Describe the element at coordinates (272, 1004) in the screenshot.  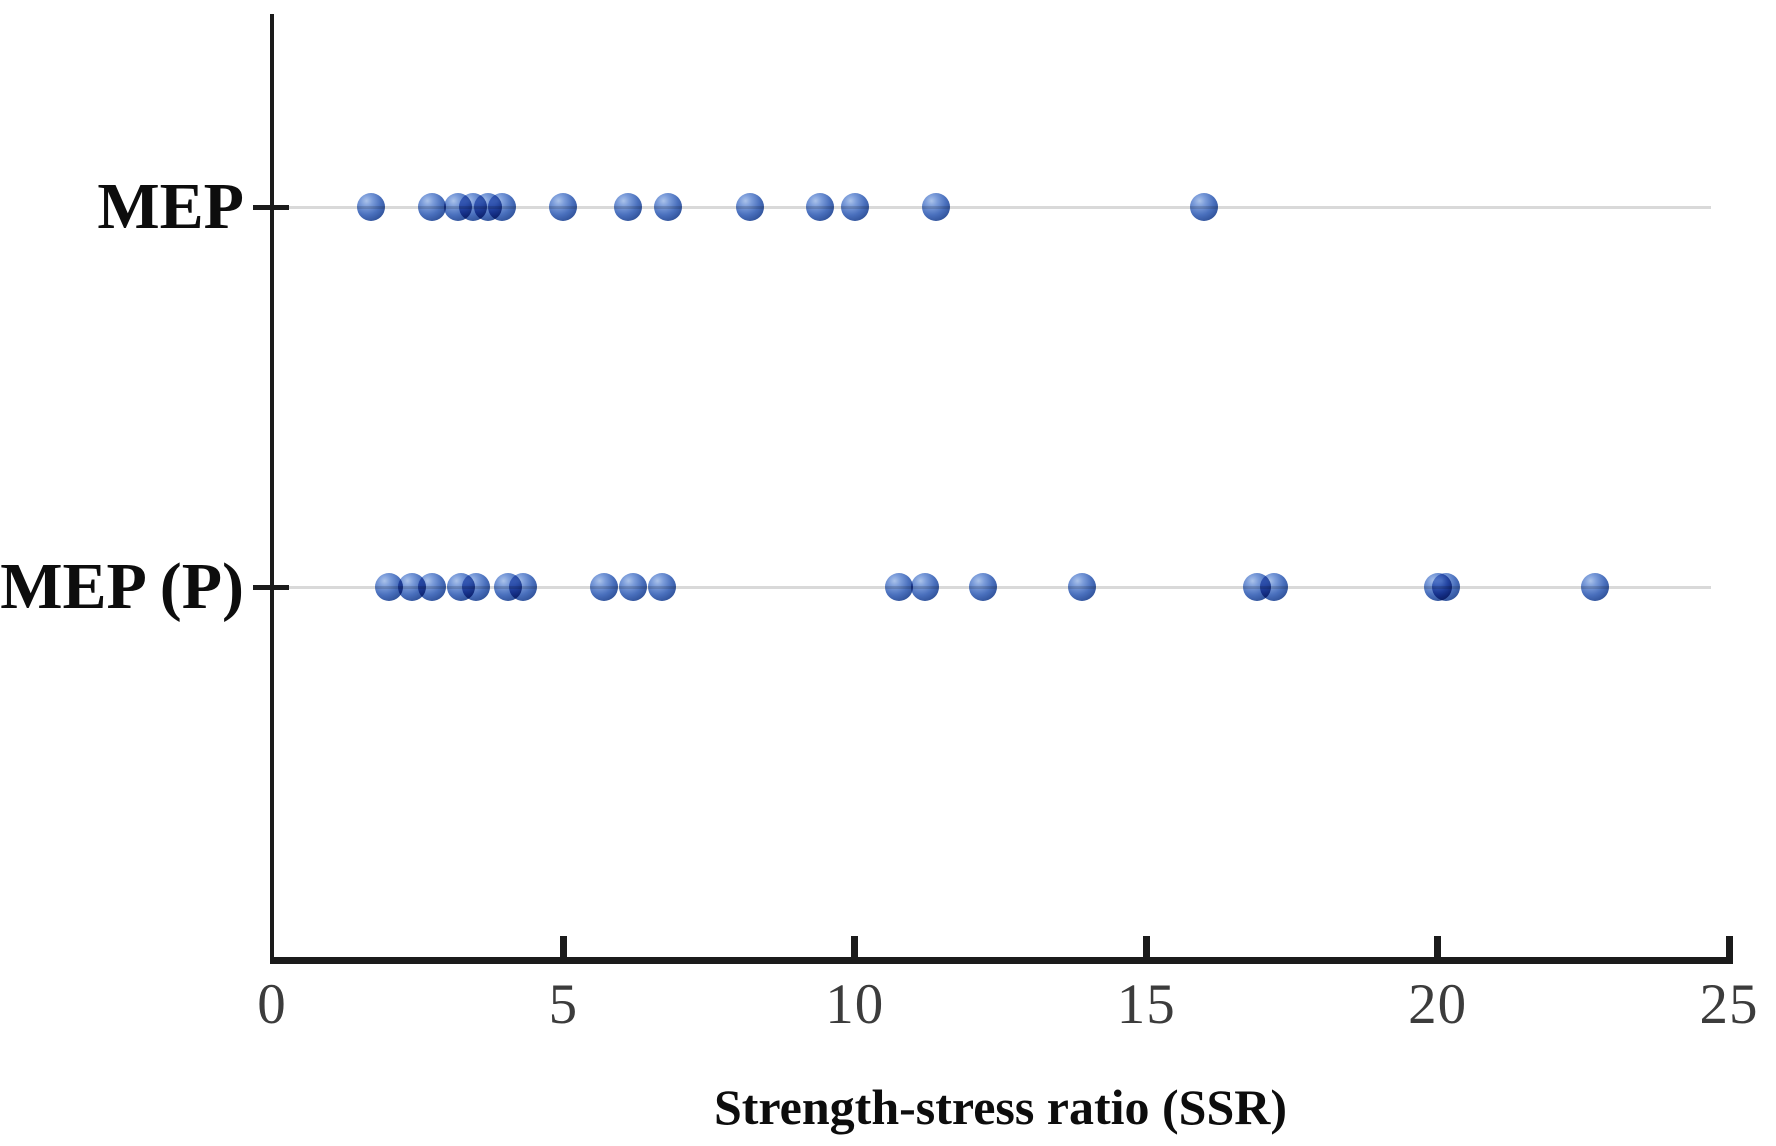
I see `x-tick-label: 0` at that location.